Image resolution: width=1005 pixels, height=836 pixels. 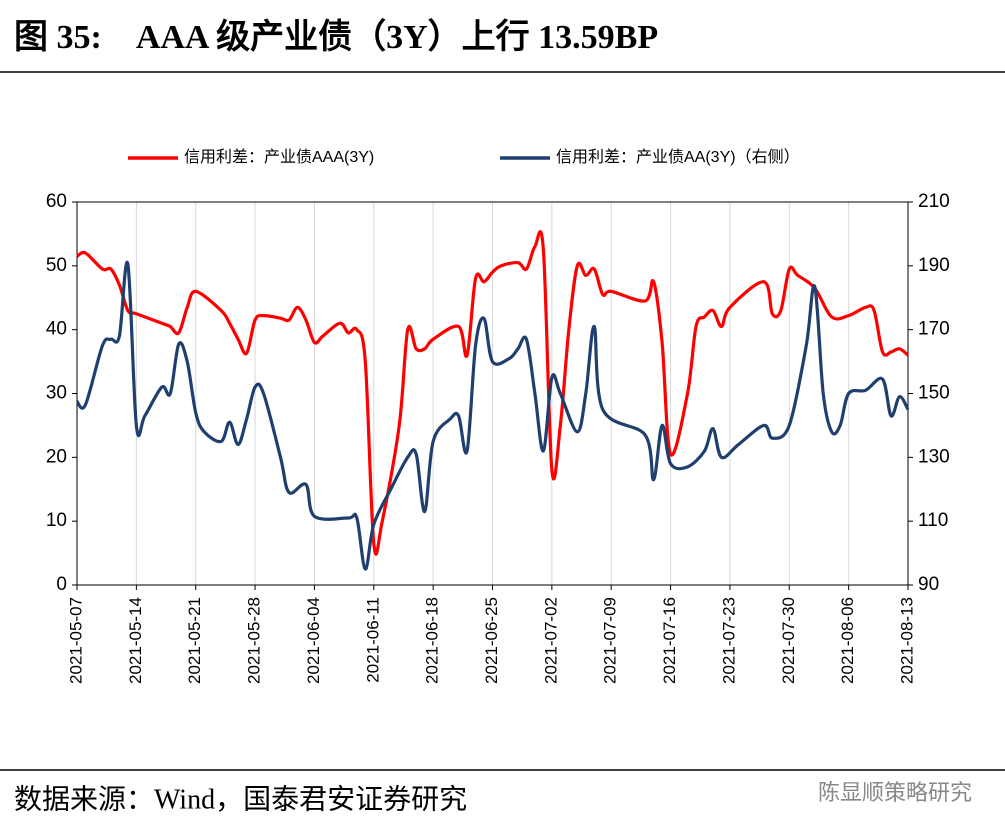 I want to click on y2-tick-label: 130, so click(x=934, y=456).